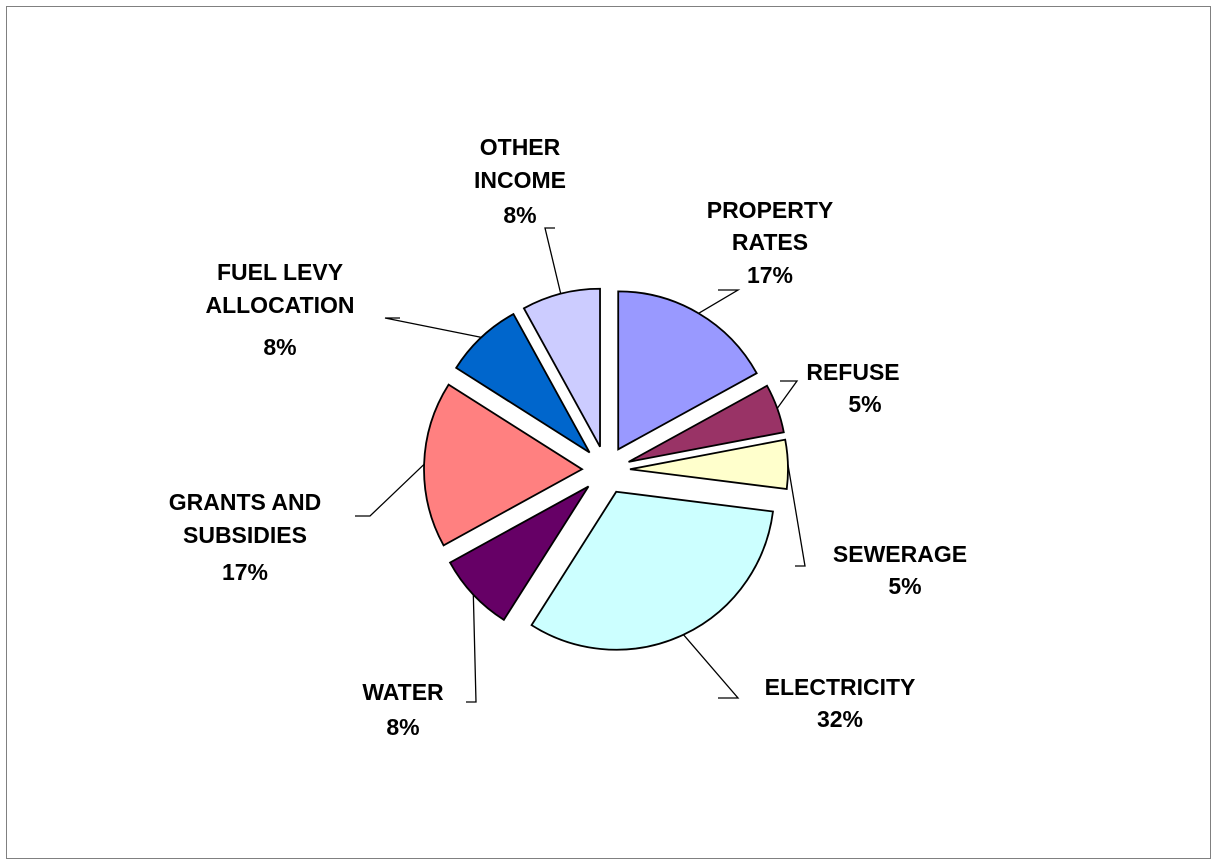 Image resolution: width=1217 pixels, height=860 pixels. Describe the element at coordinates (519, 553) in the screenshot. I see `pie-slice-water` at that location.